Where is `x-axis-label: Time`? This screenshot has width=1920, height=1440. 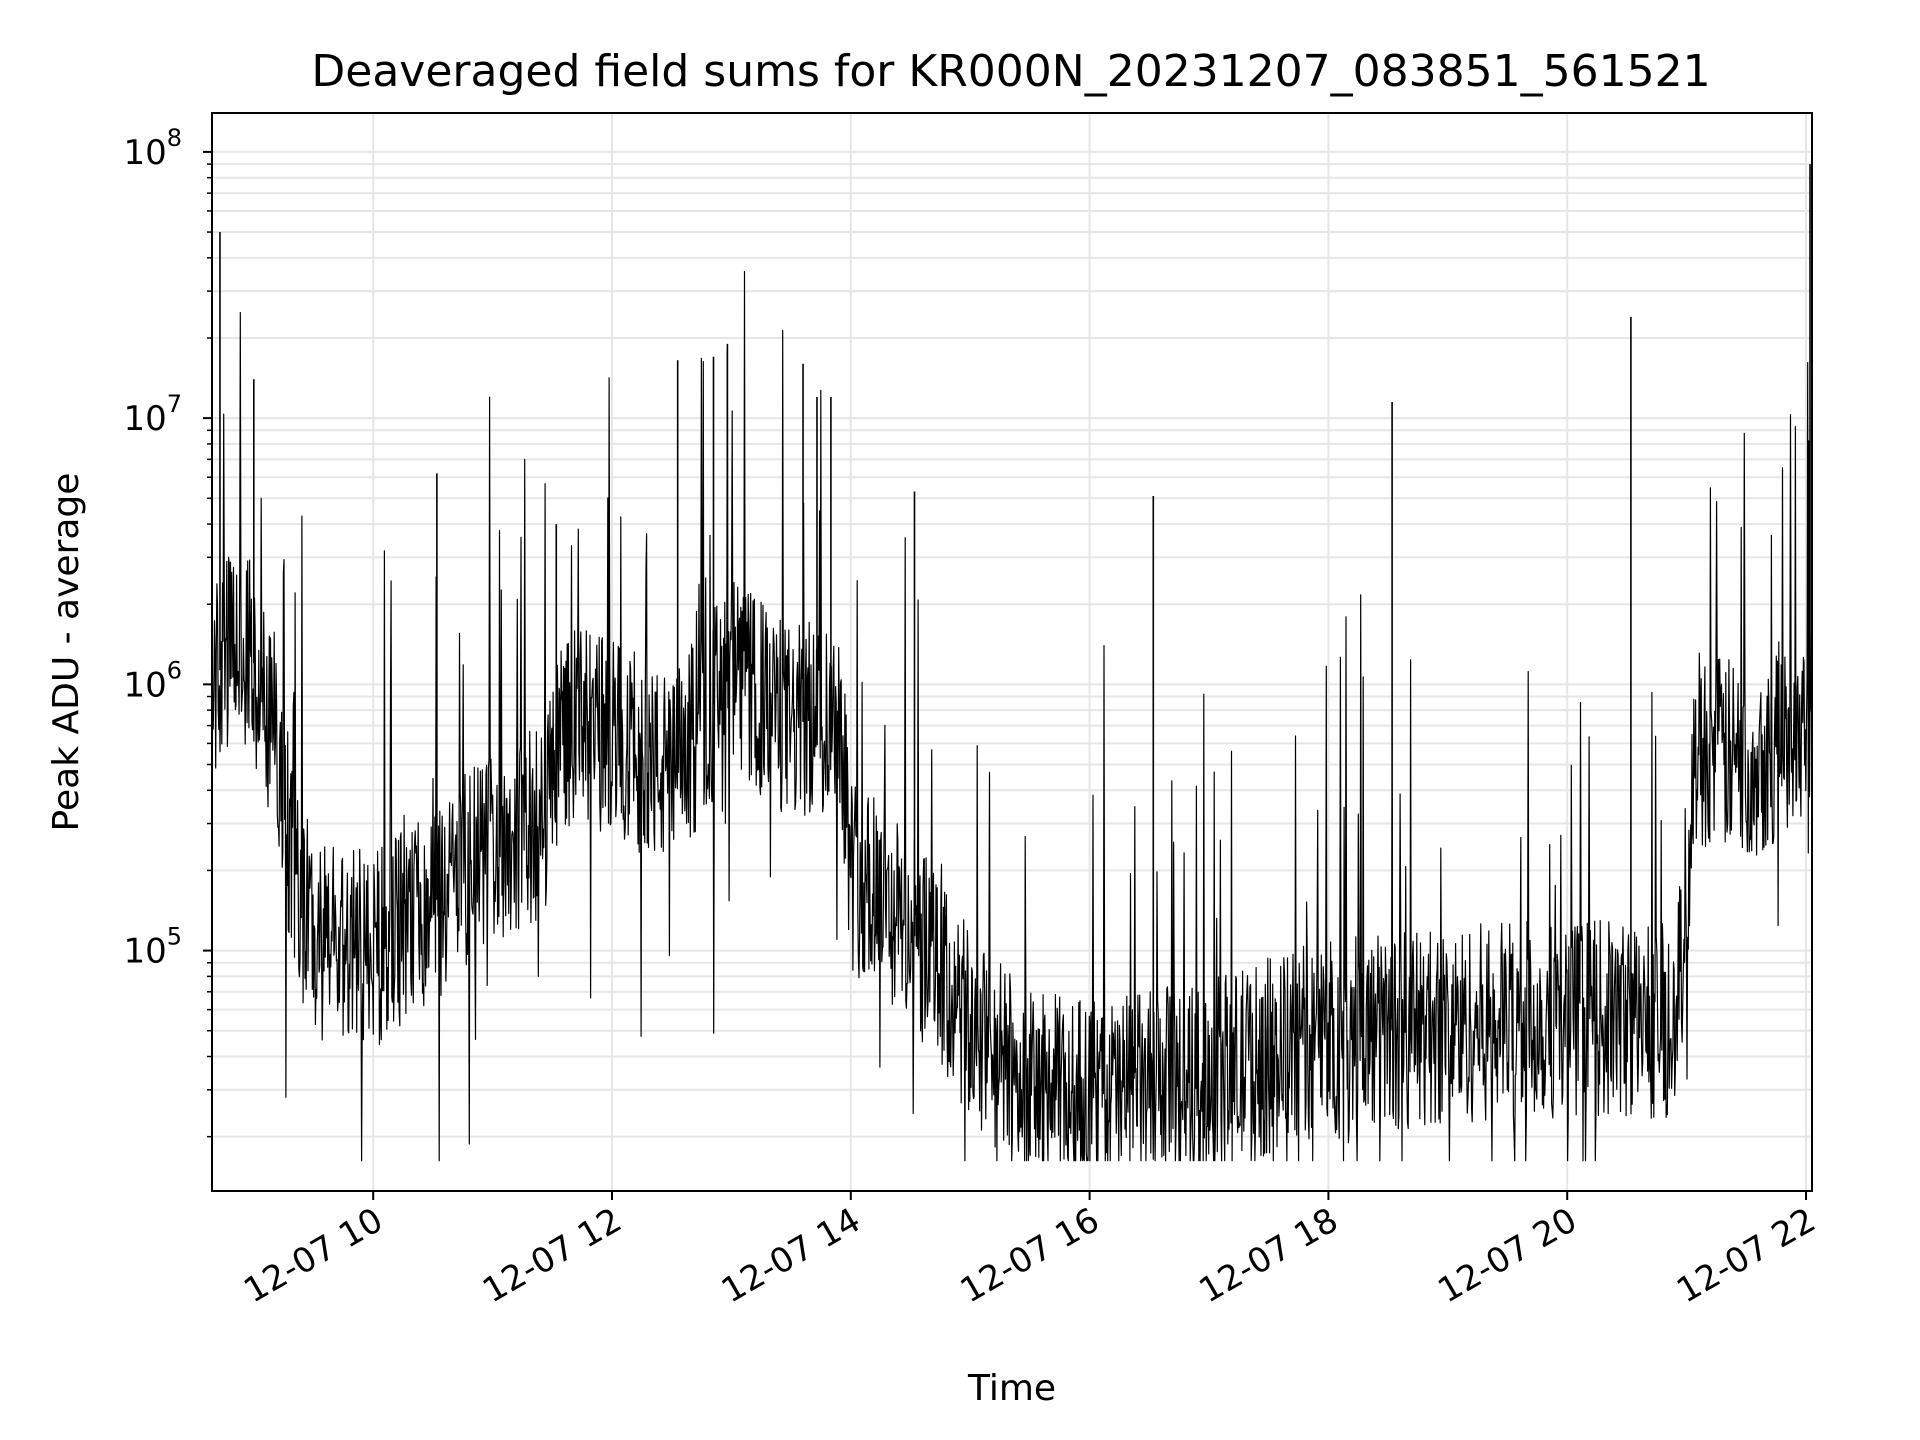 x-axis-label: Time is located at coordinates (1011, 1388).